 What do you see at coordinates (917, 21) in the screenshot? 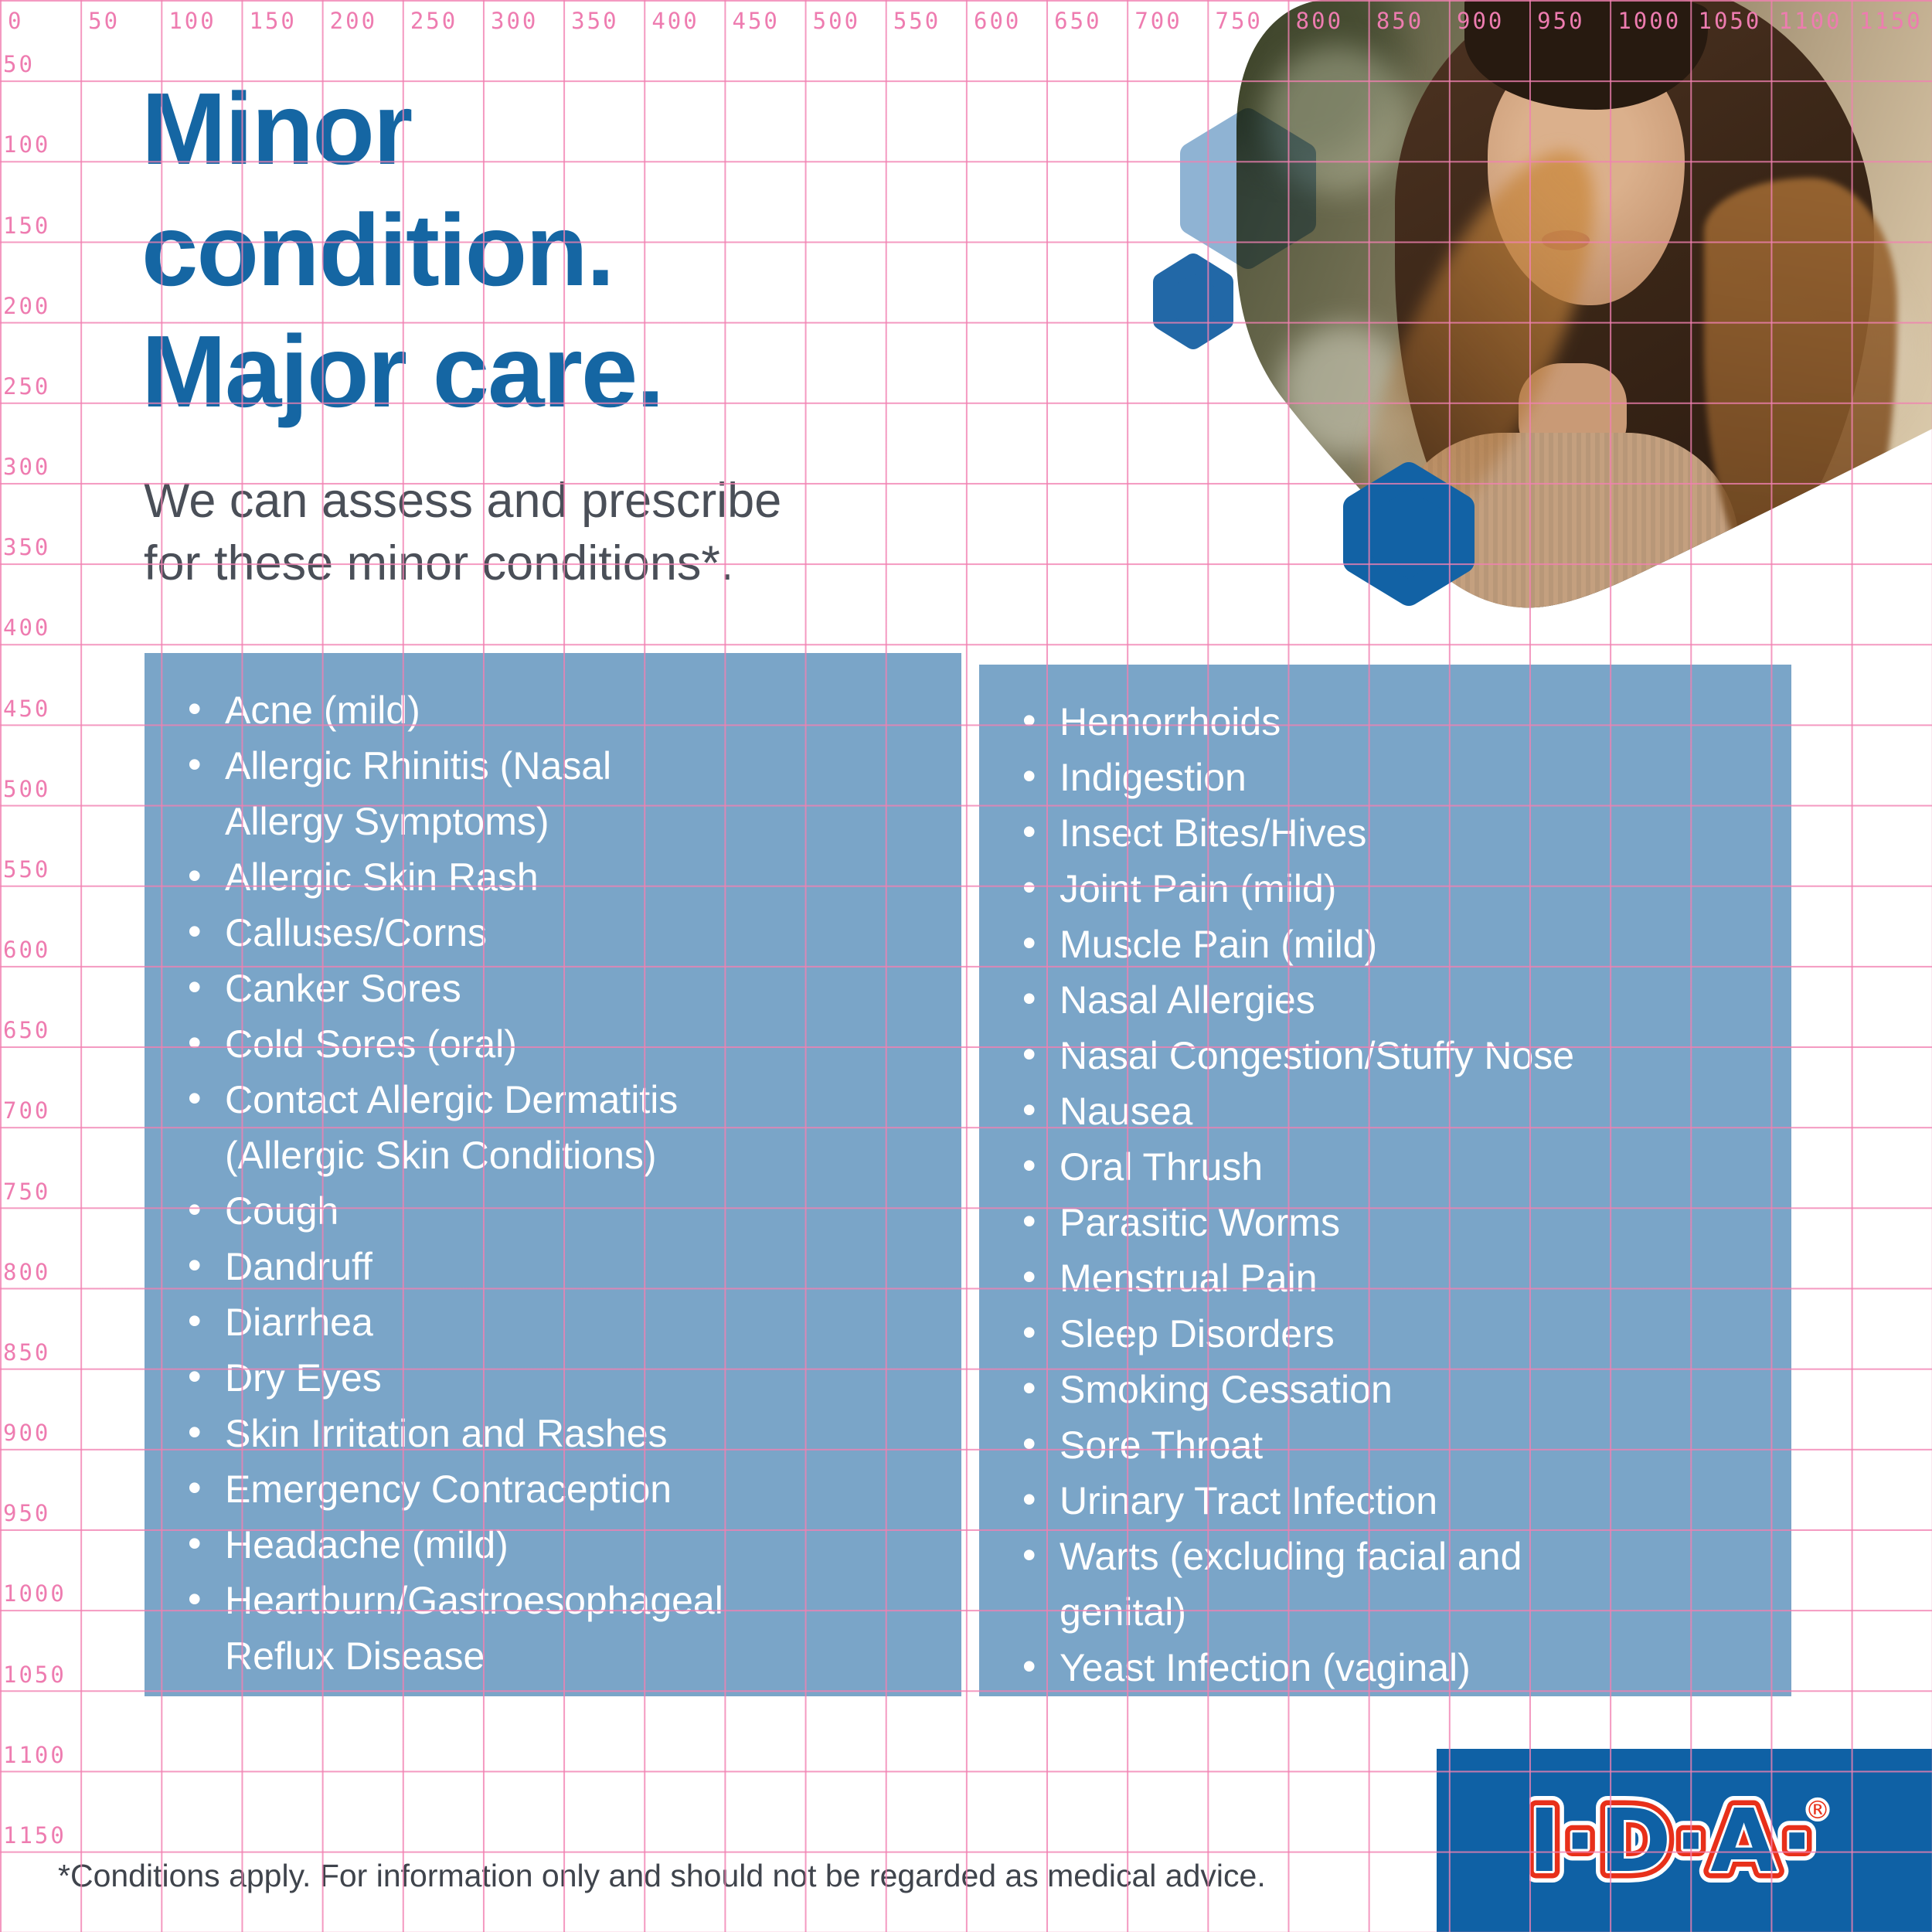
I see `ruler-top-label: 550` at bounding box center [917, 21].